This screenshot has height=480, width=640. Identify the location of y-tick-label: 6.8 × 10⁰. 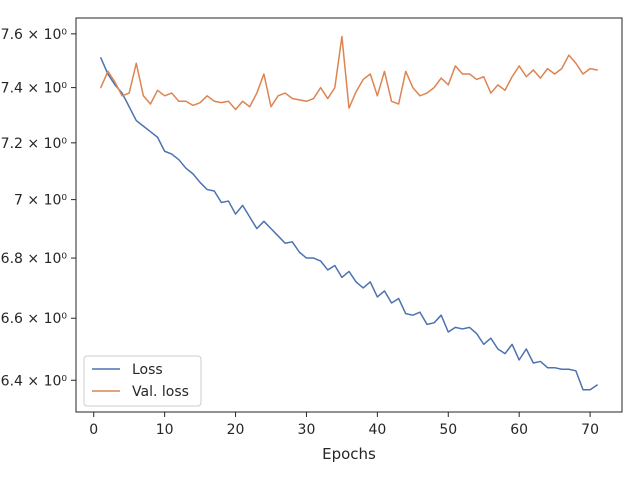
(34, 259).